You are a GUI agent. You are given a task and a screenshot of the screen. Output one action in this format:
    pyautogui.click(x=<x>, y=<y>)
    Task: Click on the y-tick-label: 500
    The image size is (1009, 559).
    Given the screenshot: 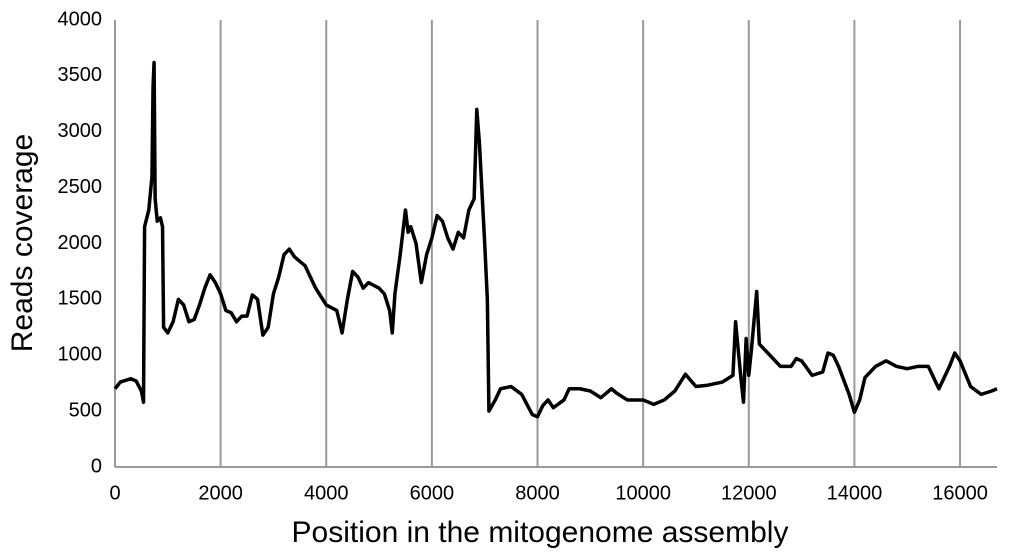 What is the action you would take?
    pyautogui.click(x=85, y=410)
    